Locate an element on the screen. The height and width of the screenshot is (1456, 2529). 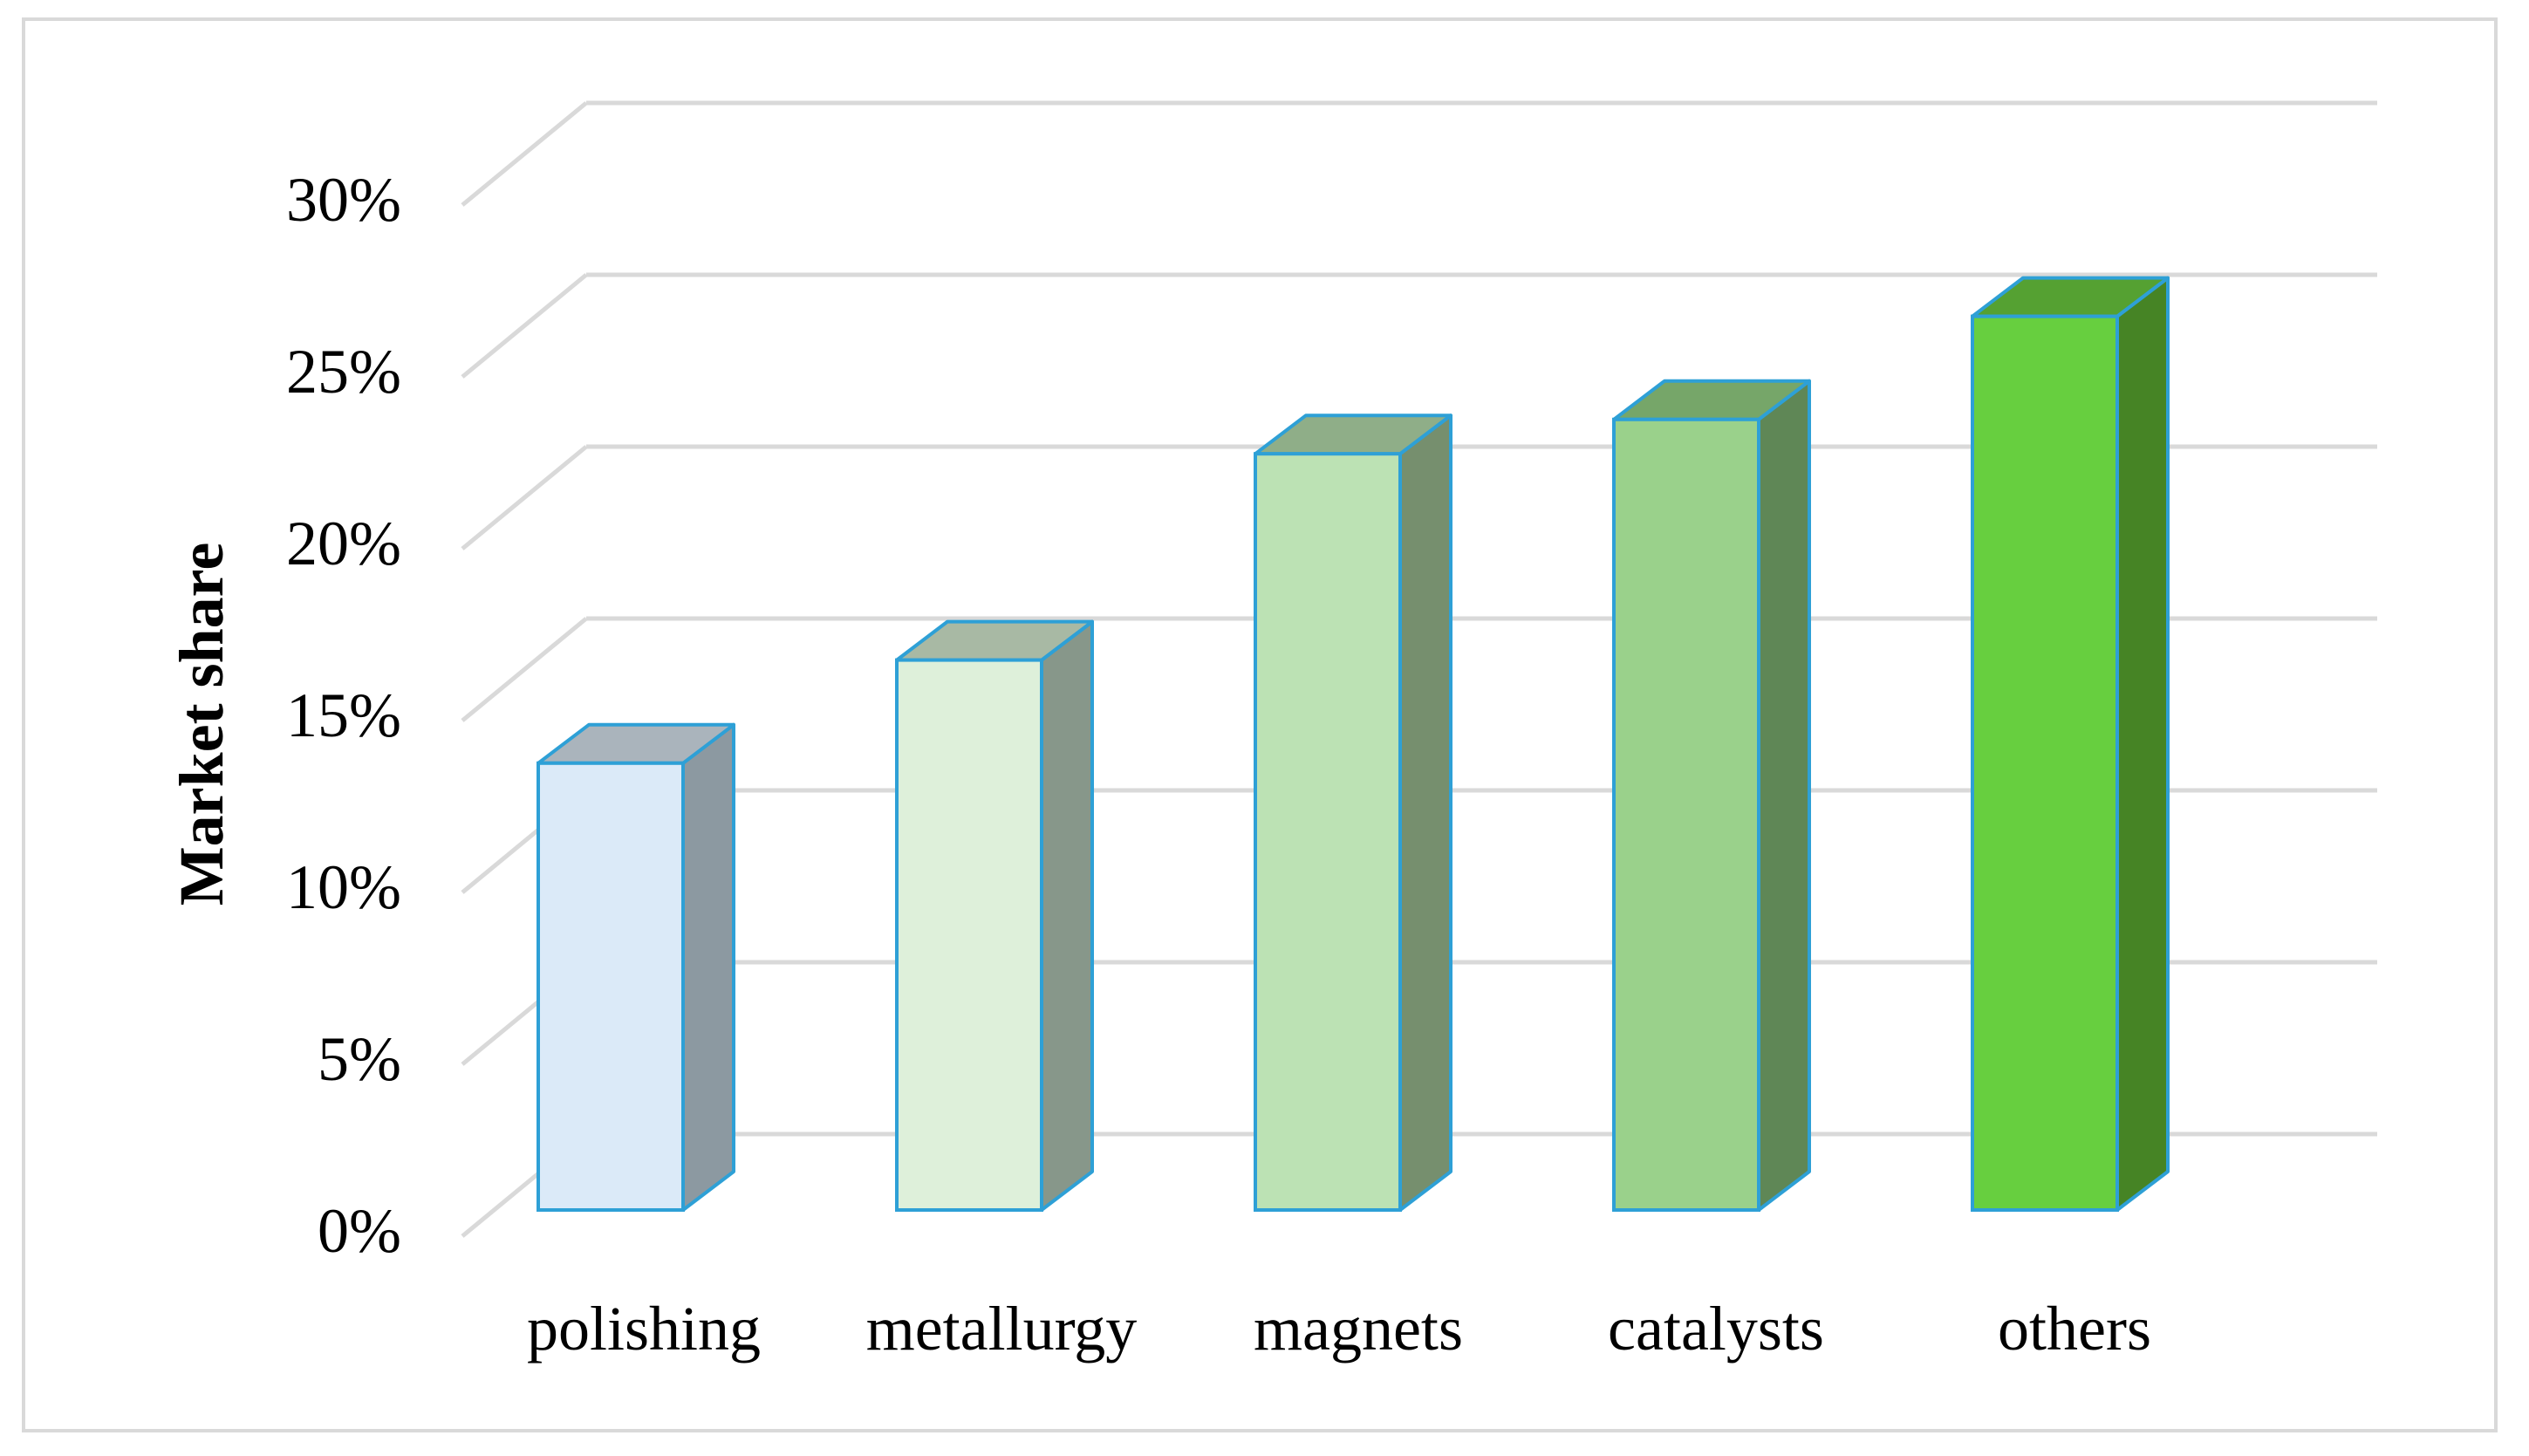
bar-magnets is located at coordinates (1353, 813).